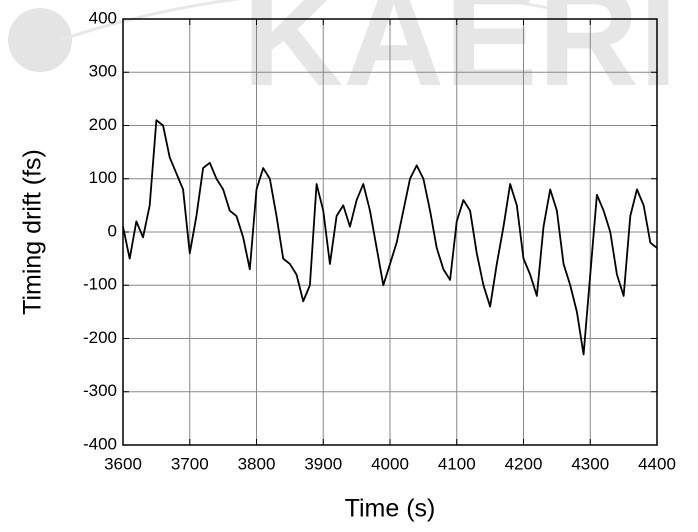 Image resolution: width=698 pixels, height=532 pixels. Describe the element at coordinates (257, 463) in the screenshot. I see `x-tick-label: 3800` at that location.